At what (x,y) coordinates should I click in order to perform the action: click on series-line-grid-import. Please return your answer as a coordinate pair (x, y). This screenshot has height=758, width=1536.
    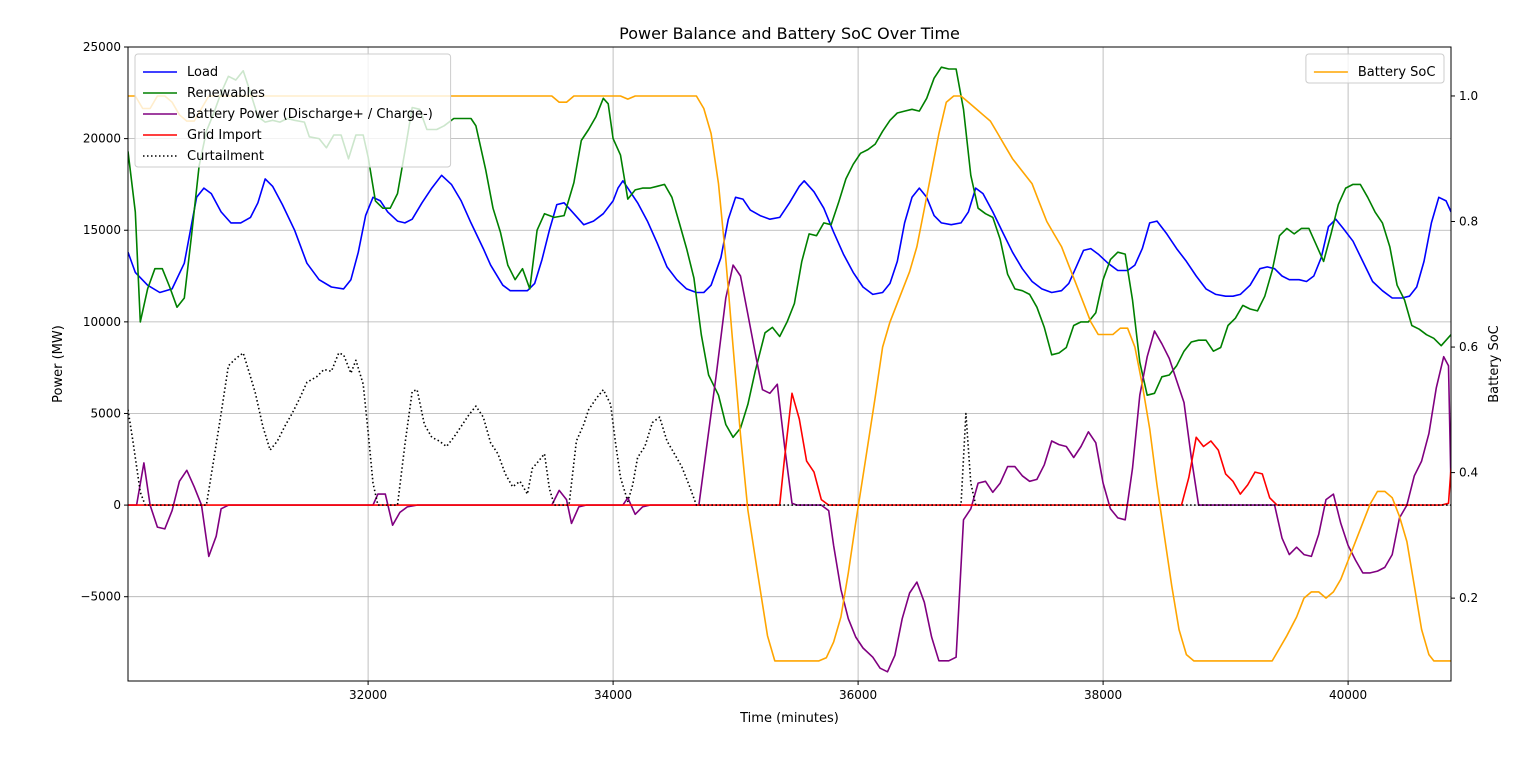
    Looking at the image, I should click on (789, 449).